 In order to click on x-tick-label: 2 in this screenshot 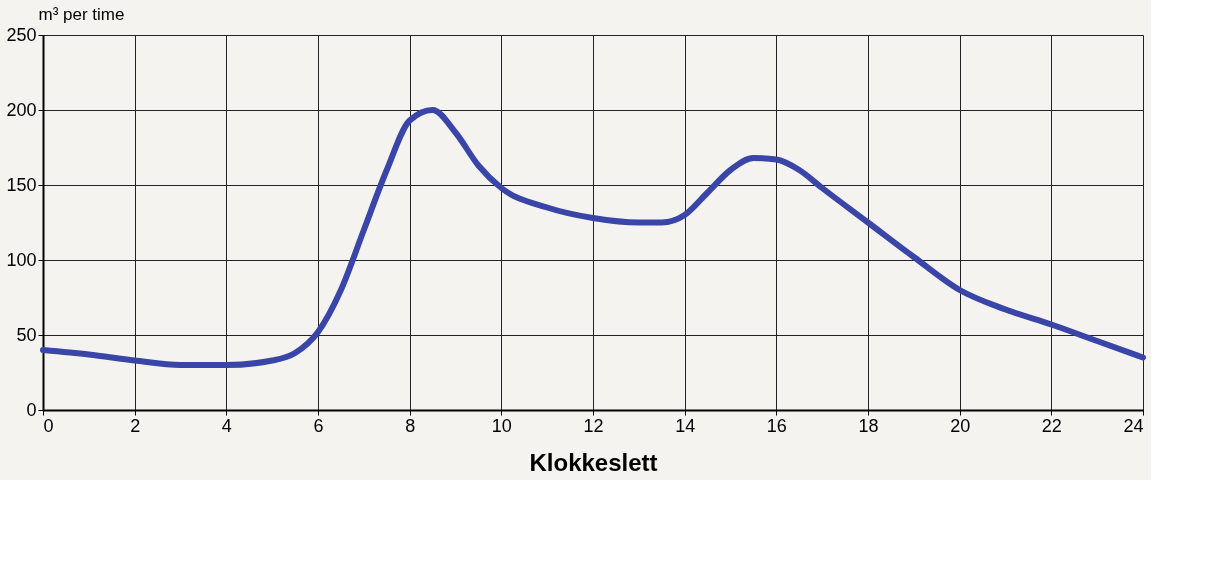, I will do `click(135, 425)`.